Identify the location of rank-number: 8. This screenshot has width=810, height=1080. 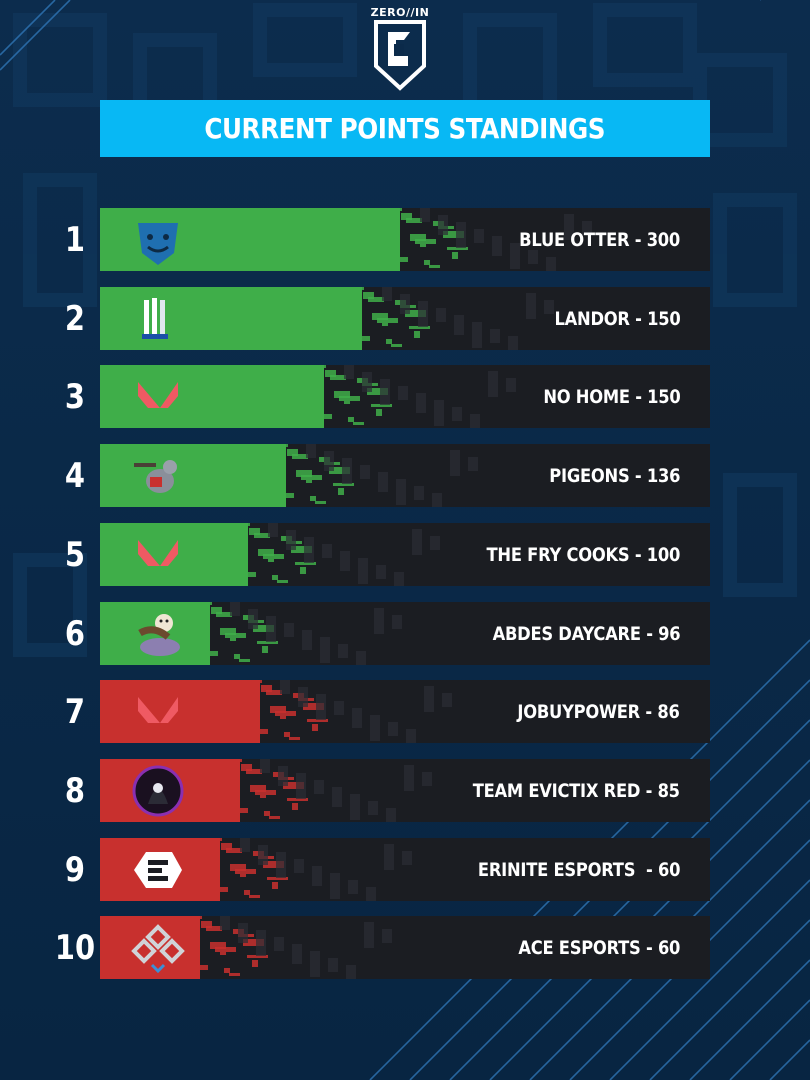
(75, 790).